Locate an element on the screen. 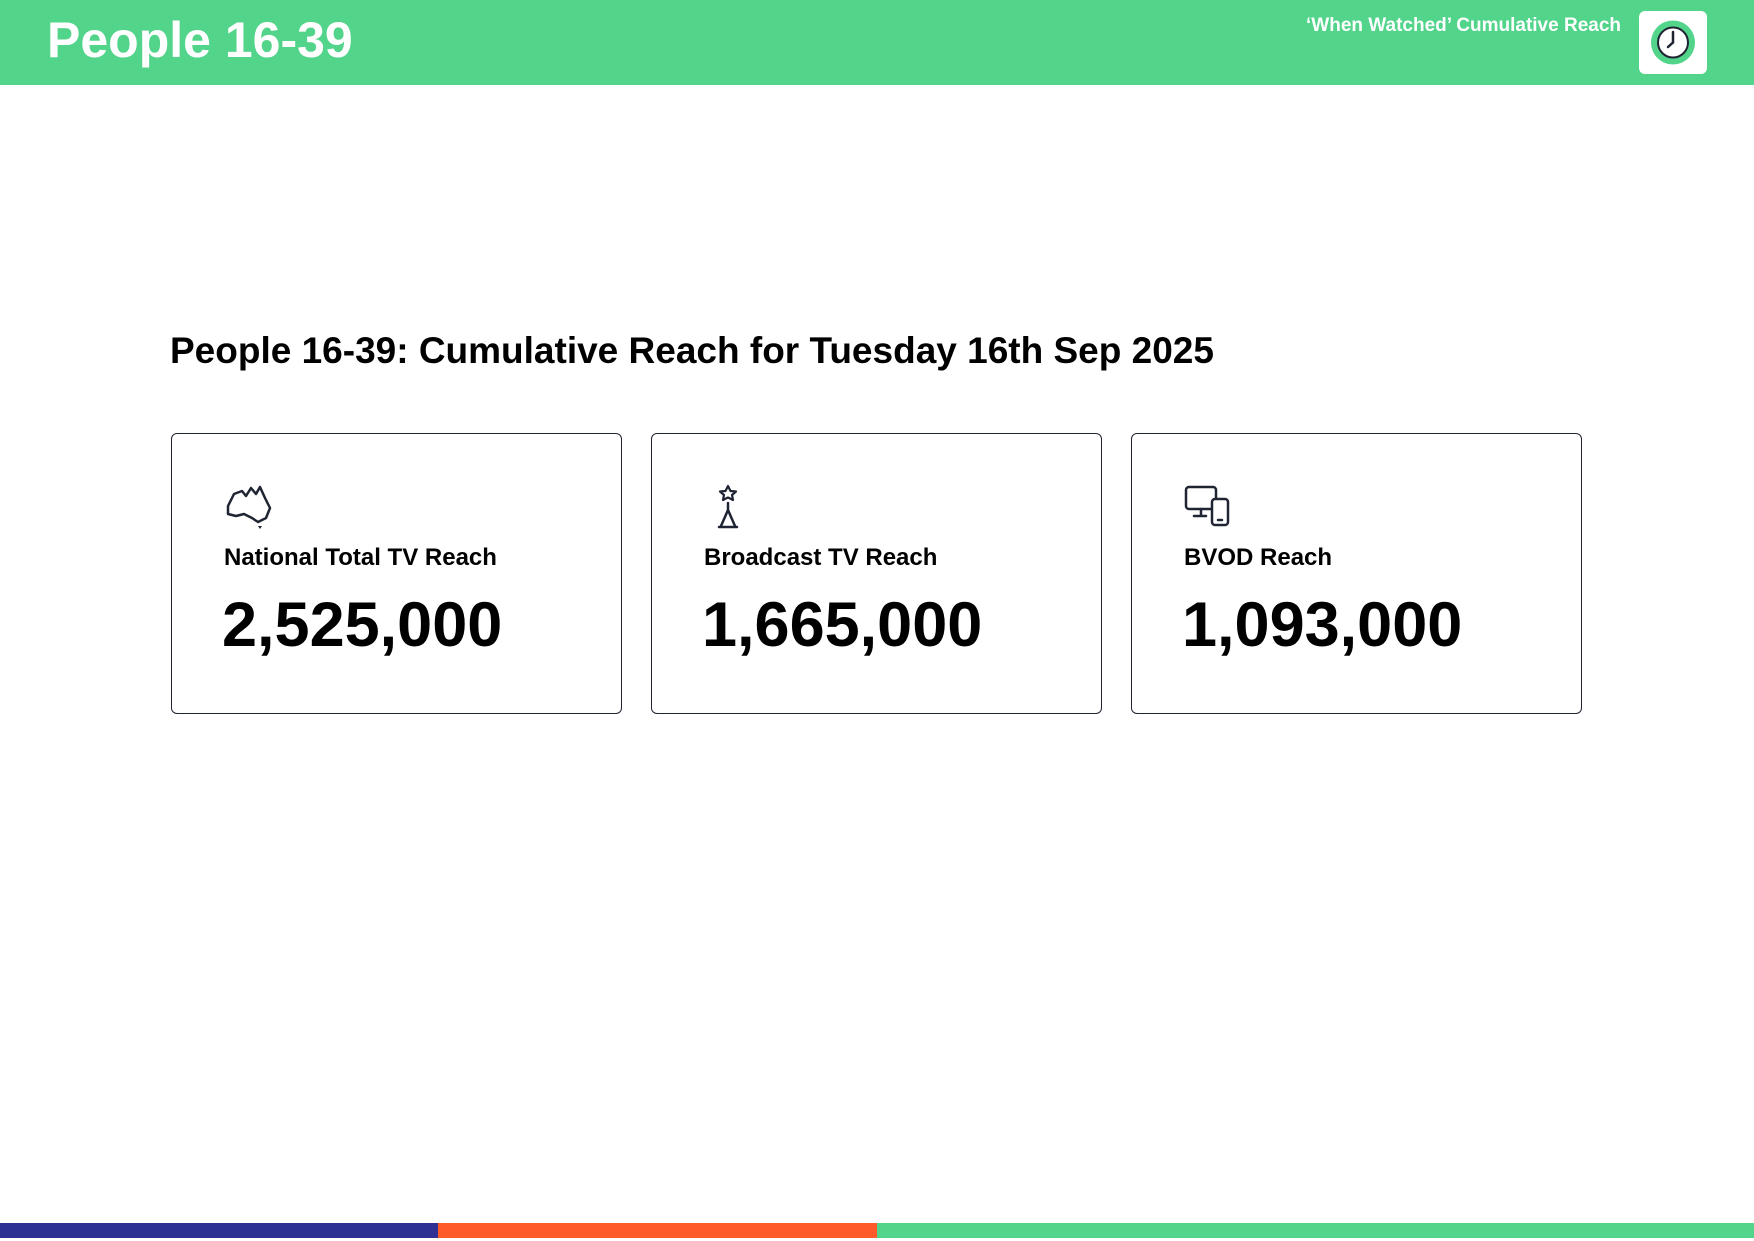  card: National Total TV Reach 2,525,000 is located at coordinates (396, 573).